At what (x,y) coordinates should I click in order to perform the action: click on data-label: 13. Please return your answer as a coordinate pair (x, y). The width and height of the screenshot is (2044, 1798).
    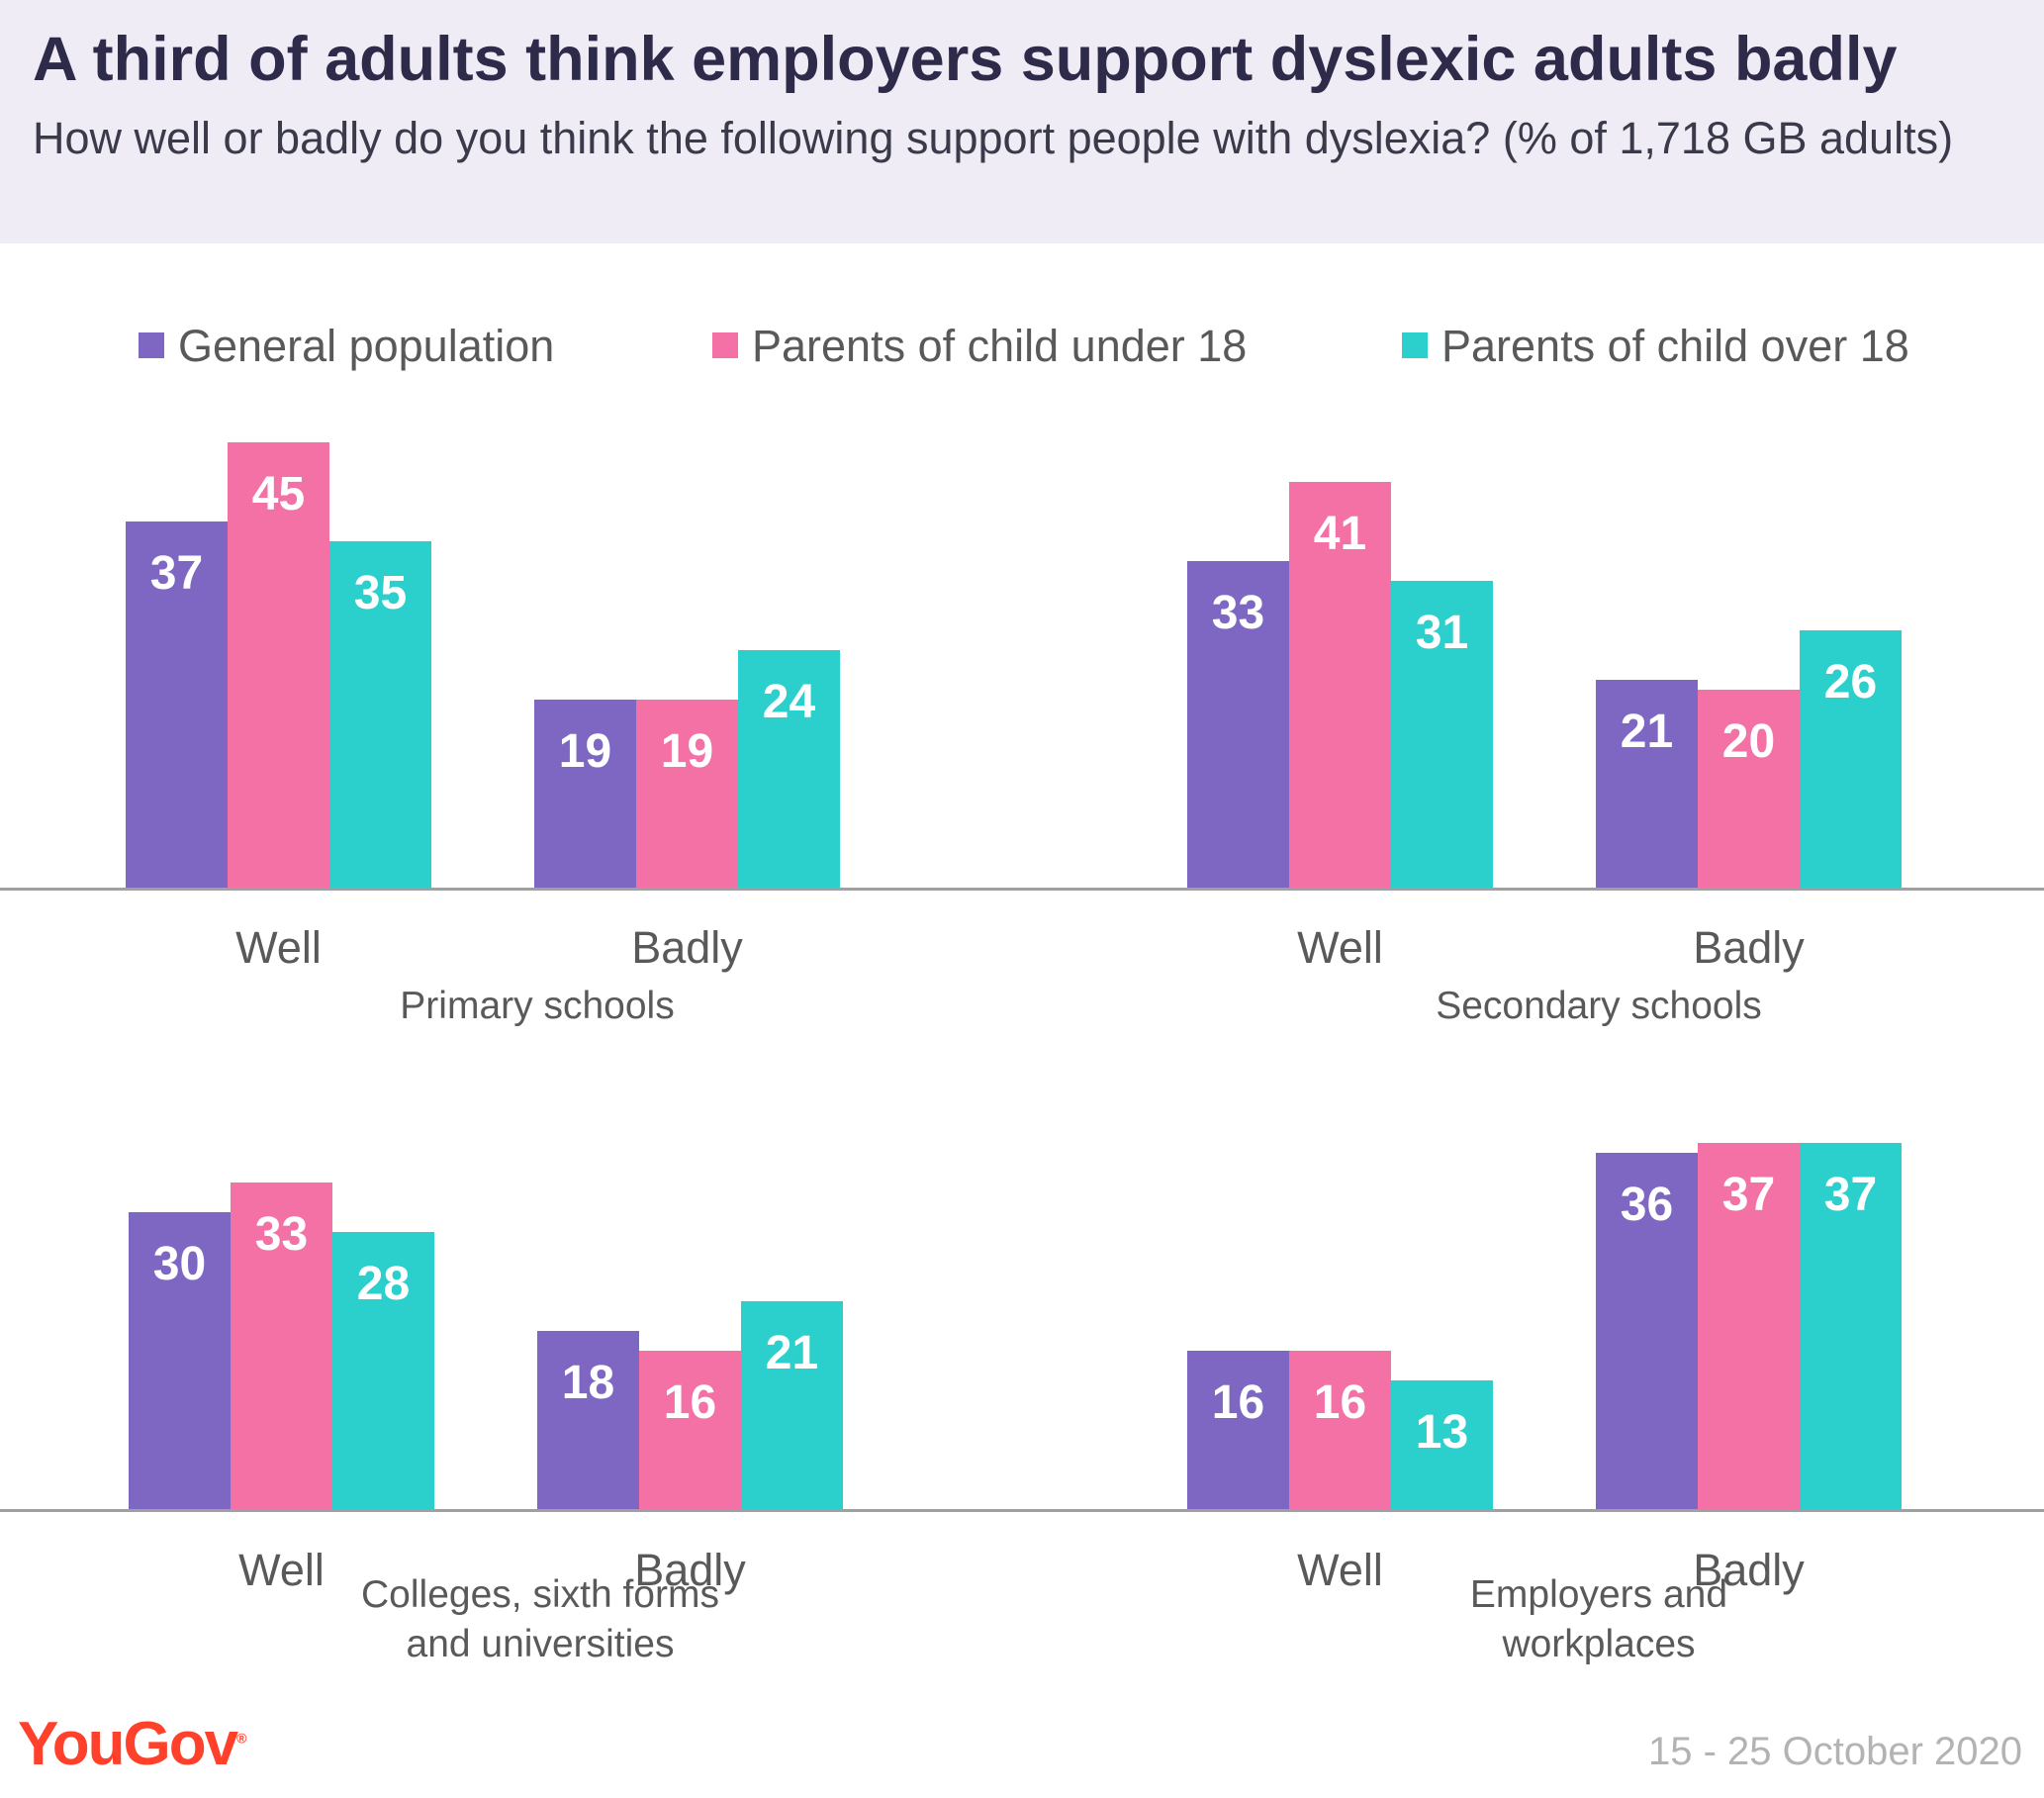
    Looking at the image, I should click on (1442, 1432).